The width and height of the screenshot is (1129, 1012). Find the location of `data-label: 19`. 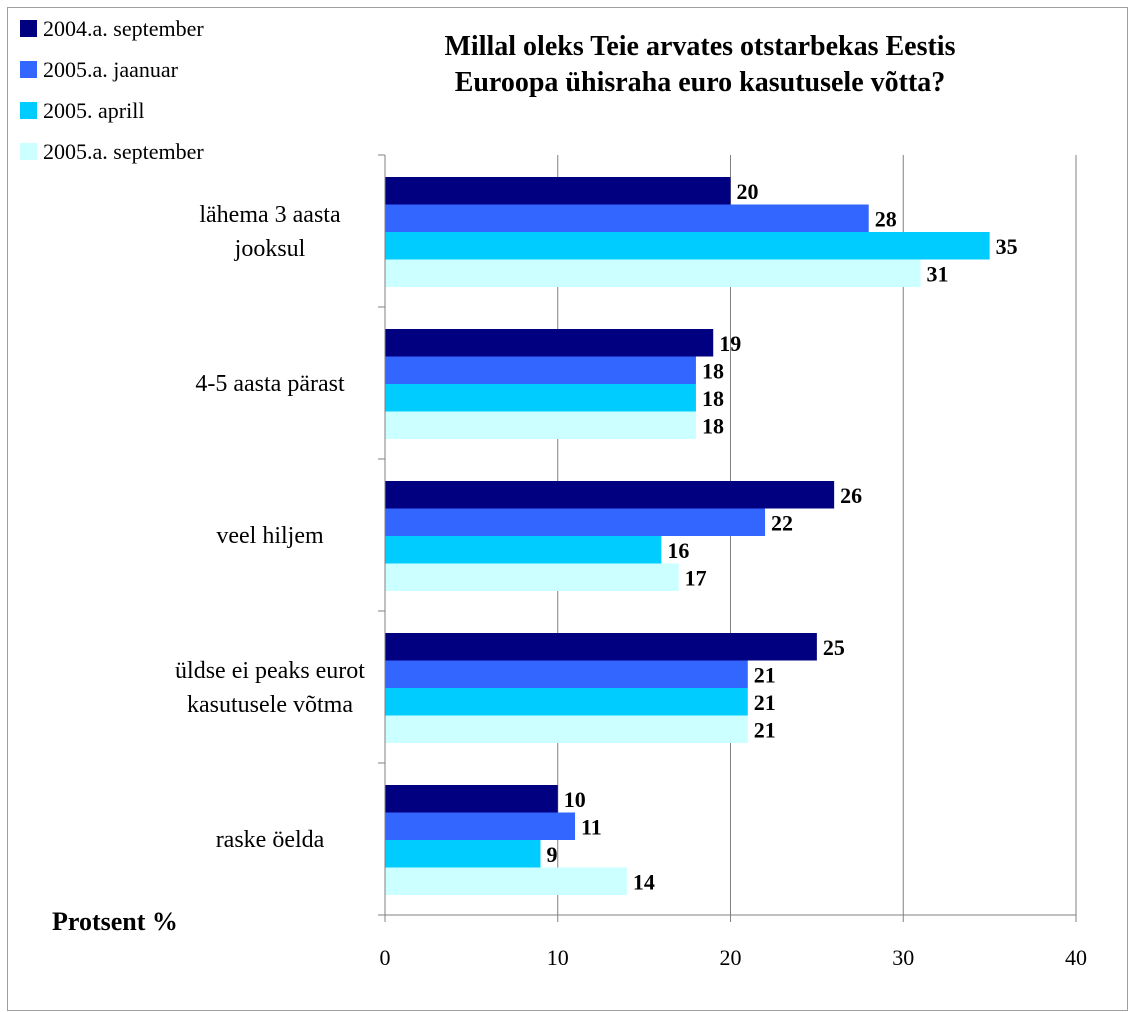

data-label: 19 is located at coordinates (730, 343).